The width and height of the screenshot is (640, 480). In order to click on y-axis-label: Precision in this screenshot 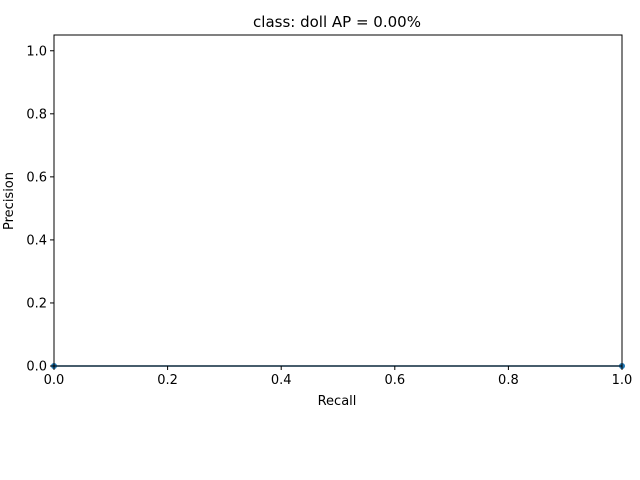, I will do `click(9, 201)`.